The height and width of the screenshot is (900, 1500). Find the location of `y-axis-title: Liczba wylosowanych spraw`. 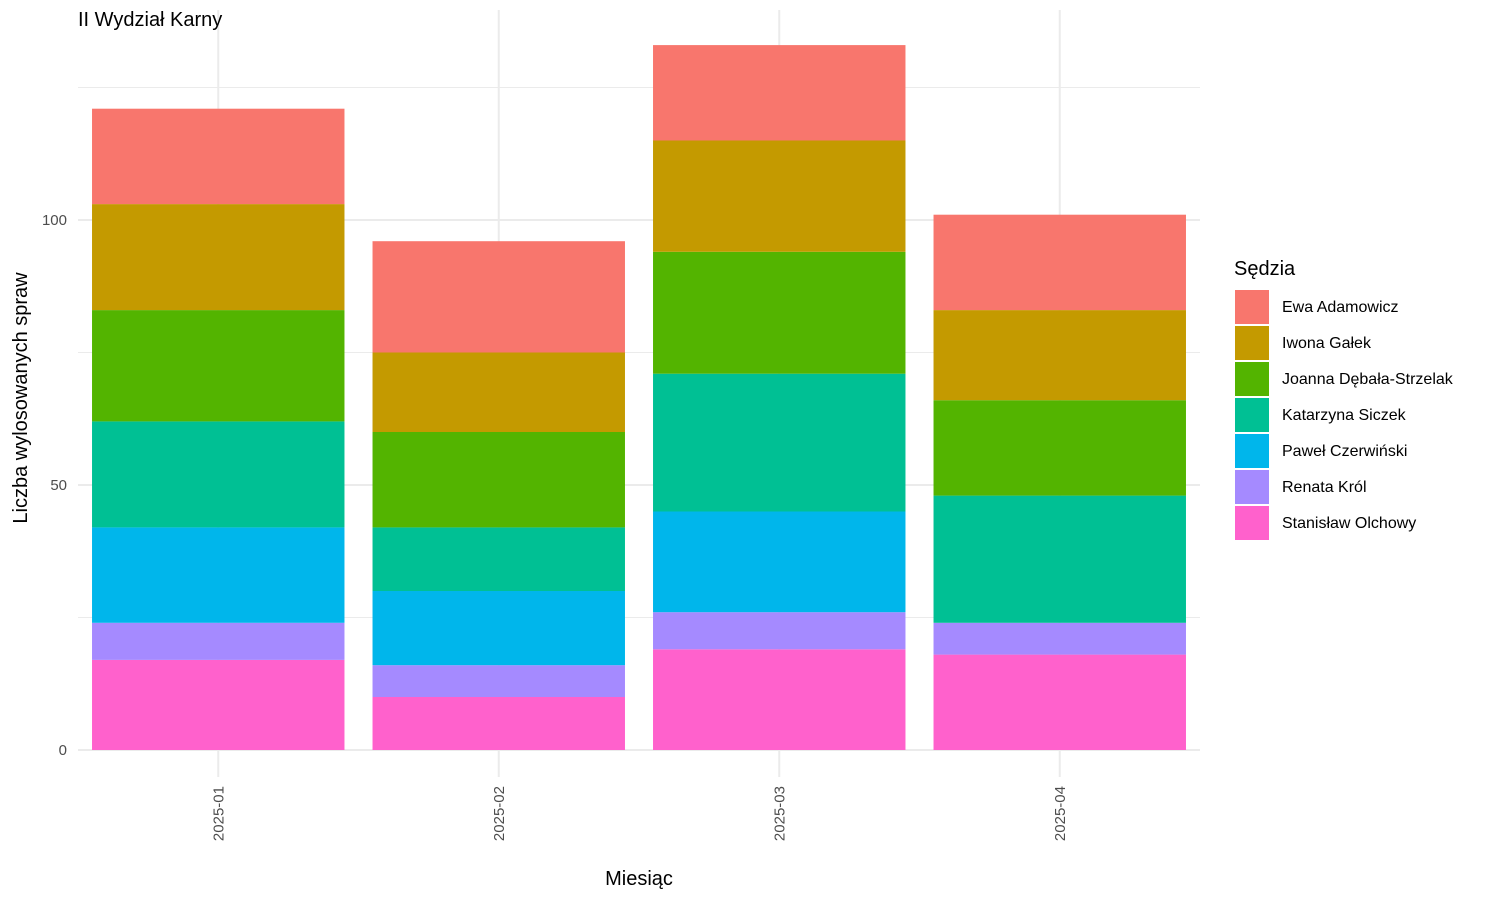

y-axis-title: Liczba wylosowanych spraw is located at coordinates (21, 398).